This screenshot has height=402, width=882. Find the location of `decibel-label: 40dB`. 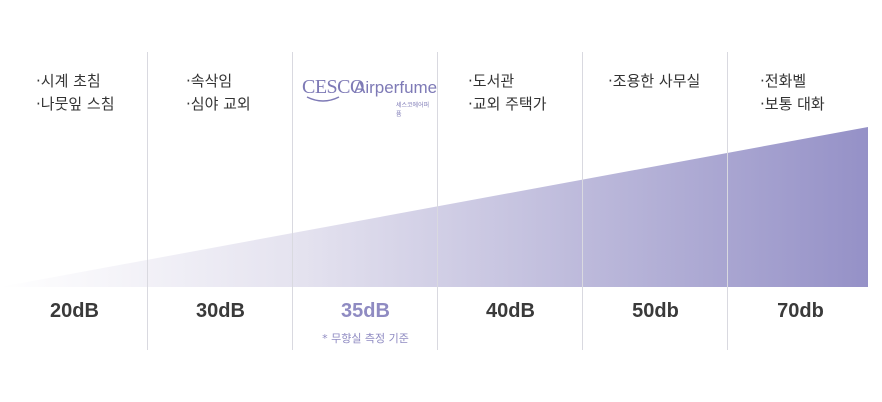

decibel-label: 40dB is located at coordinates (510, 311).